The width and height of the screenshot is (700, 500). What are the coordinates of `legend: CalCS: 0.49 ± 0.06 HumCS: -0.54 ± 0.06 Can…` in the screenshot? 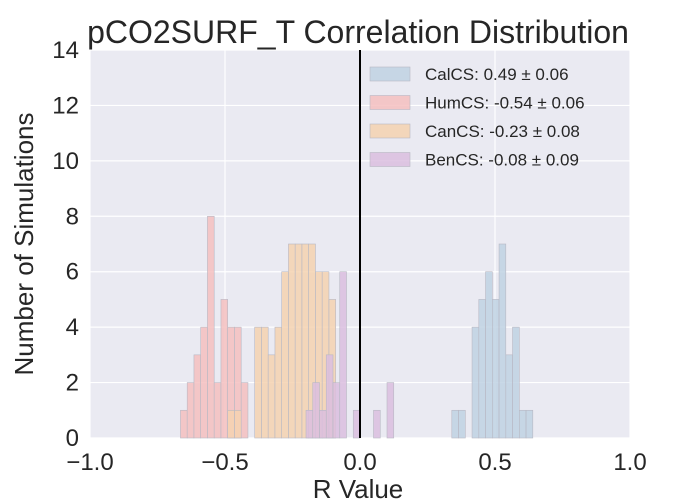 It's located at (477, 117).